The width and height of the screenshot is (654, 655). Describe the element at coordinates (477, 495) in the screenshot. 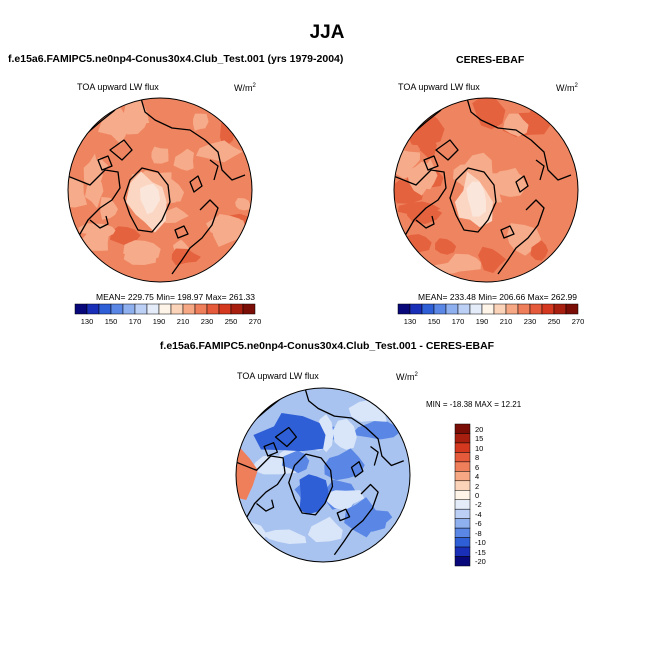

I see `colorbar-tick-label: 0` at that location.